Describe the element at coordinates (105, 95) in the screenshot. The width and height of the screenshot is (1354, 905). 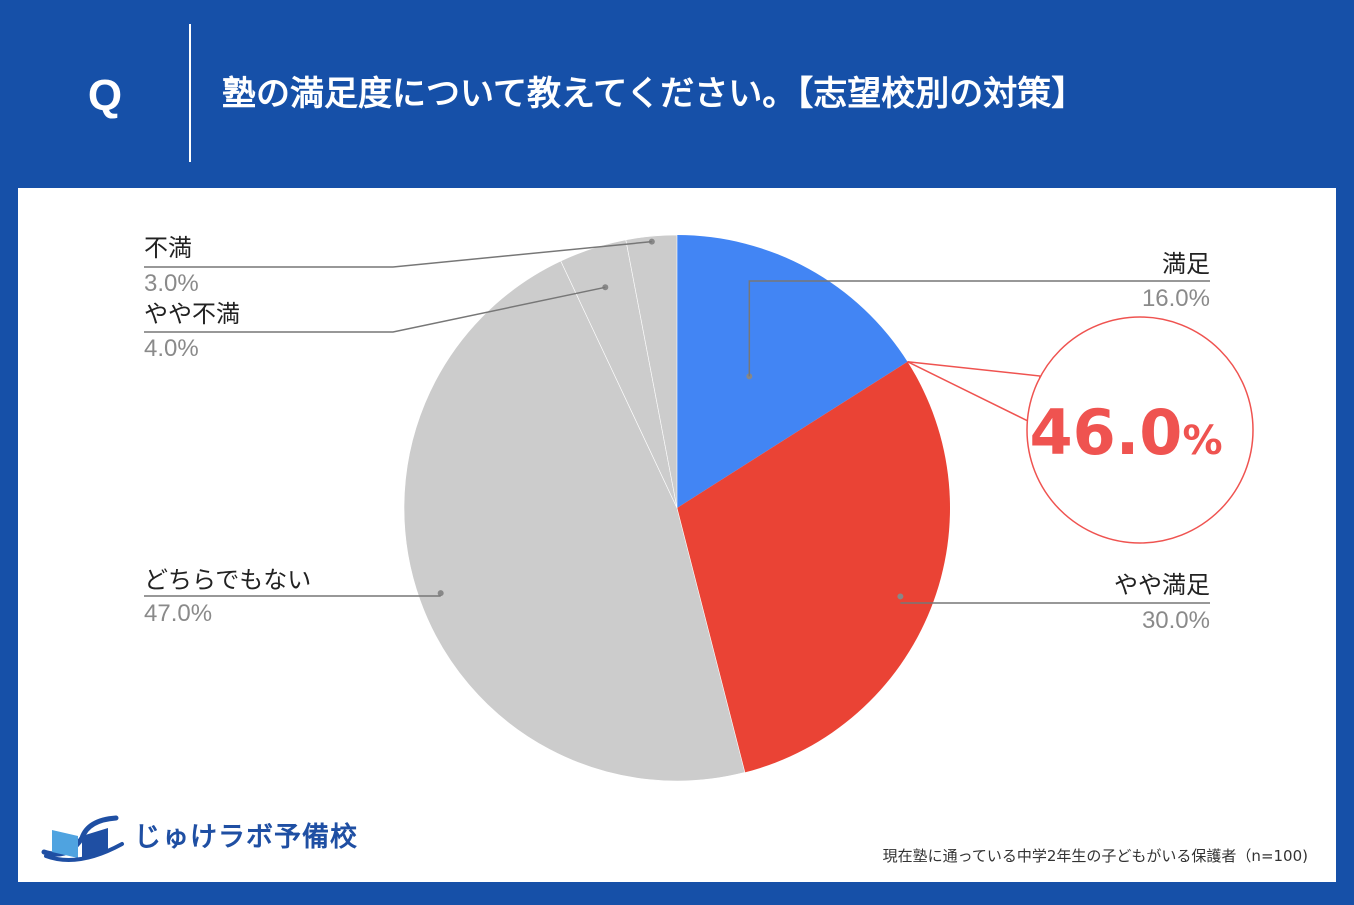
I see `question-marker: Q` at that location.